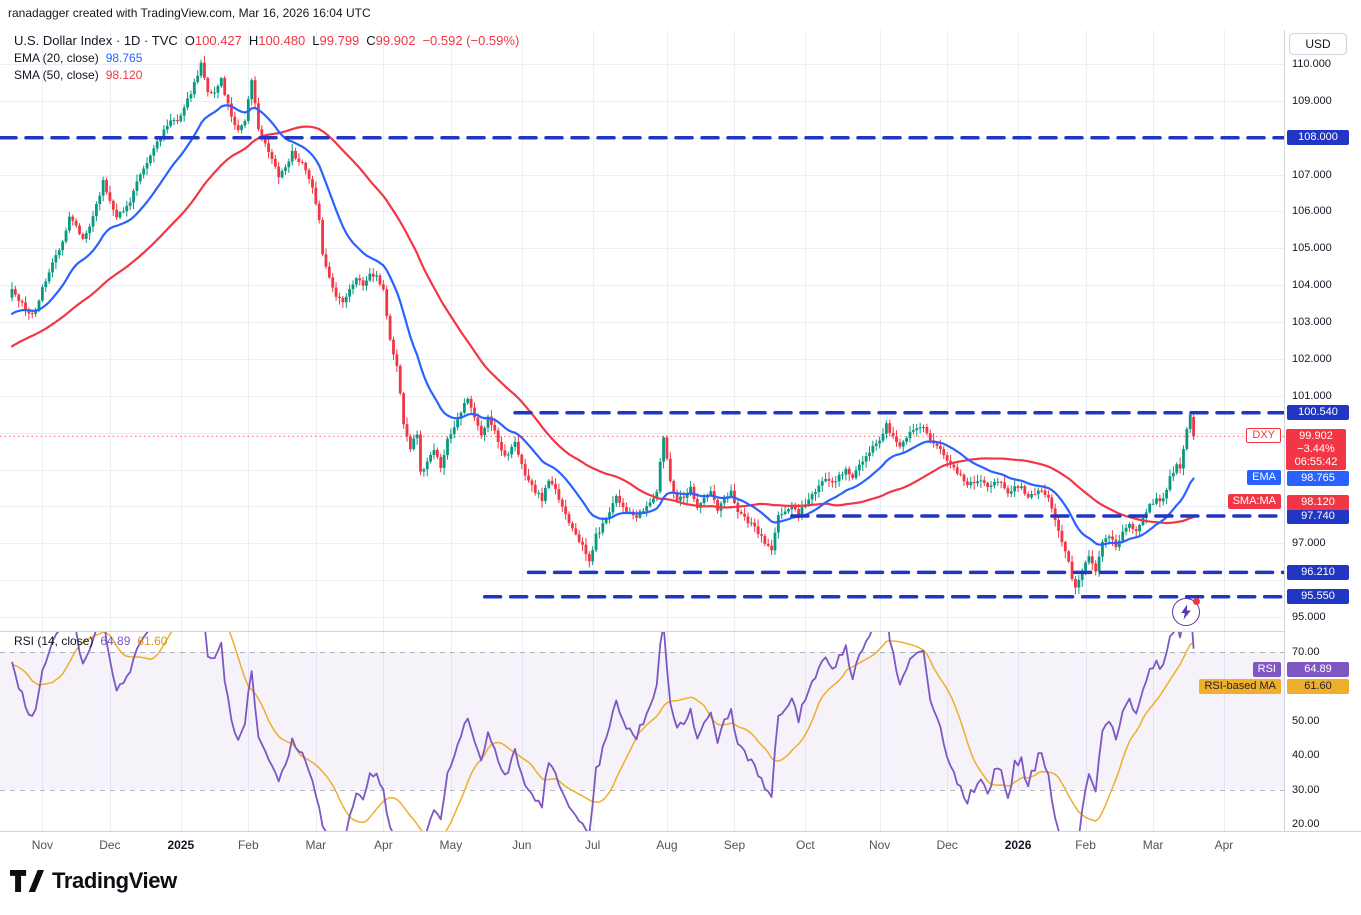 This screenshot has width=1361, height=915. I want to click on ohlc-high: H100.480, so click(277, 40).